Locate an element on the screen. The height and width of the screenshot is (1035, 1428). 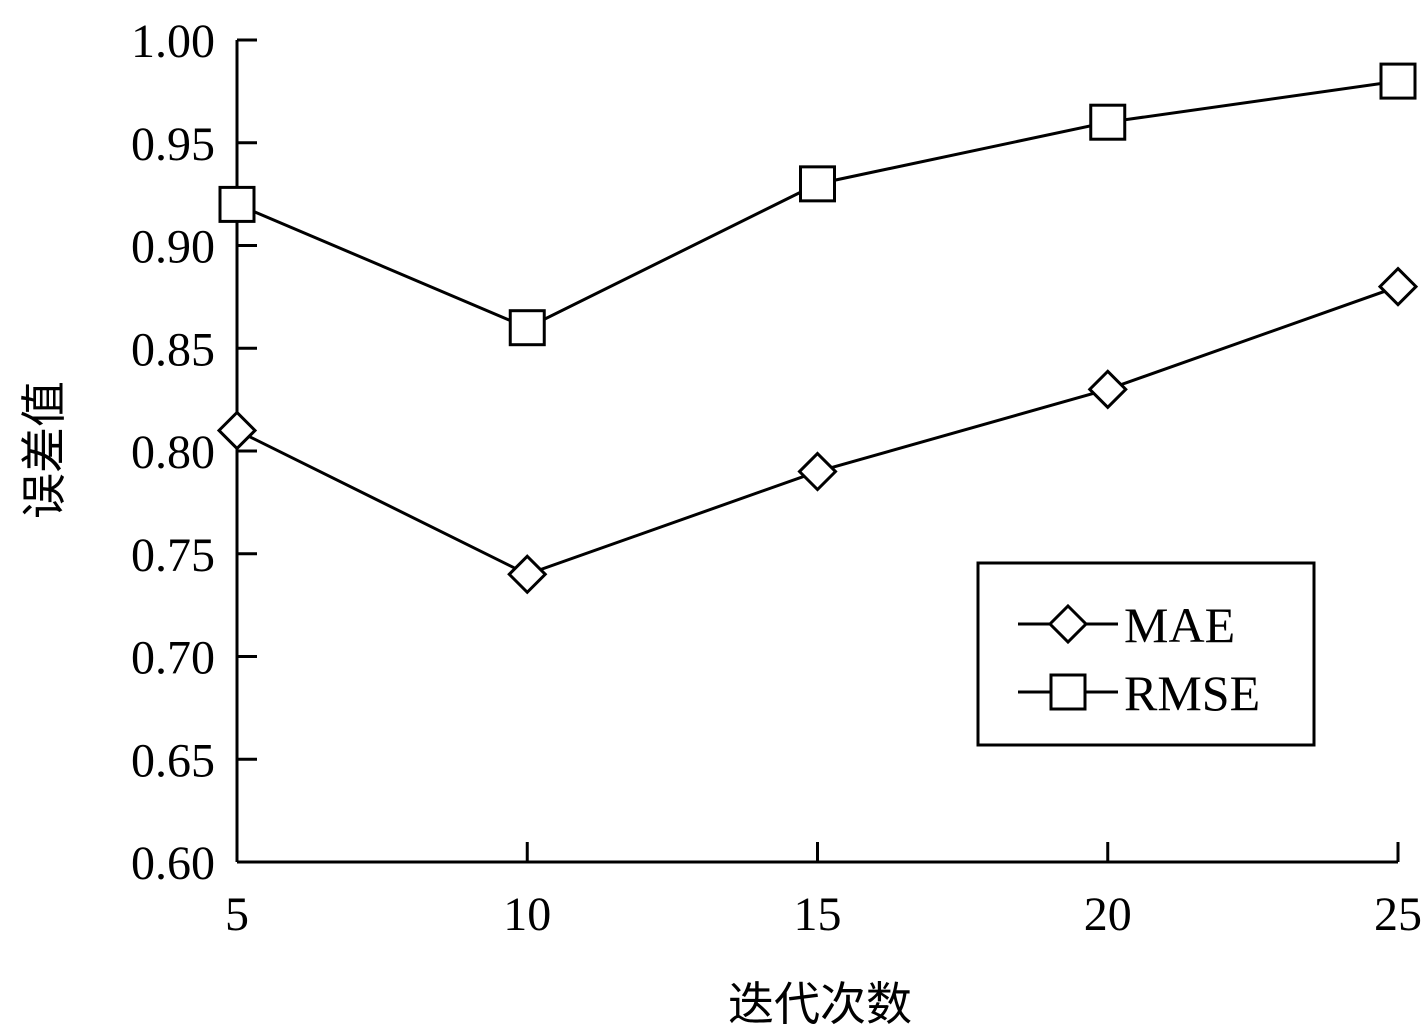
x-tick-label: 5 is located at coordinates (237, 914).